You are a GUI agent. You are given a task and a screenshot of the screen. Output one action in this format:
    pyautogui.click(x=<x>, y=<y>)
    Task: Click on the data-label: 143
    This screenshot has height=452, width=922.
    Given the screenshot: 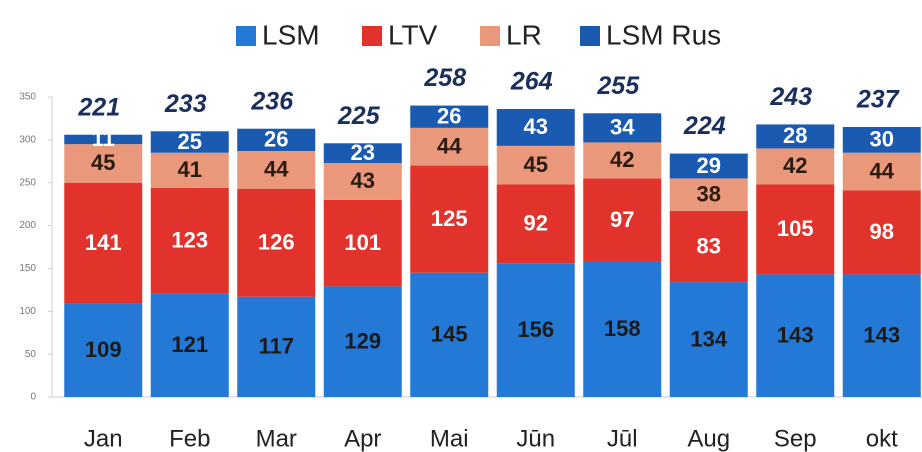 What is the action you would take?
    pyautogui.click(x=881, y=335)
    